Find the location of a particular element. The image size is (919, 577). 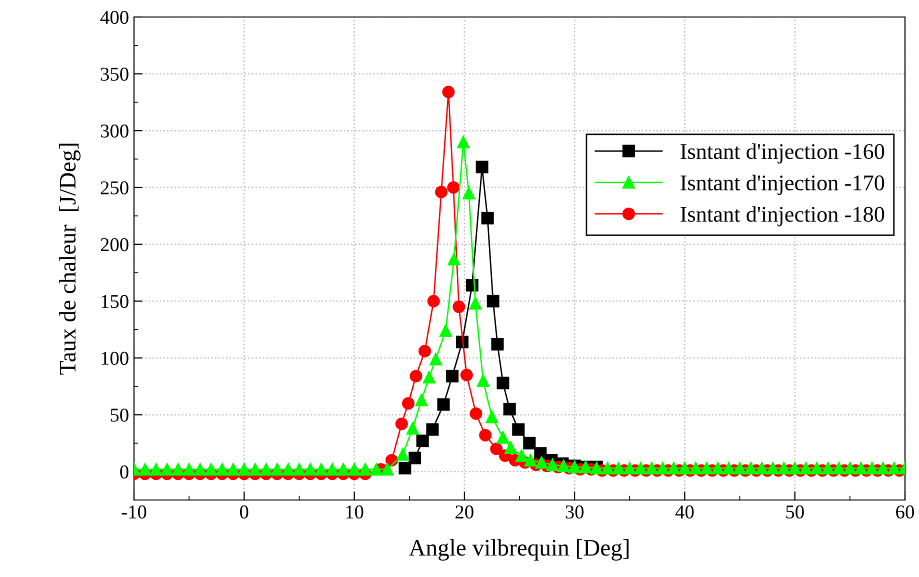

x-tick-label: 60 is located at coordinates (905, 512).